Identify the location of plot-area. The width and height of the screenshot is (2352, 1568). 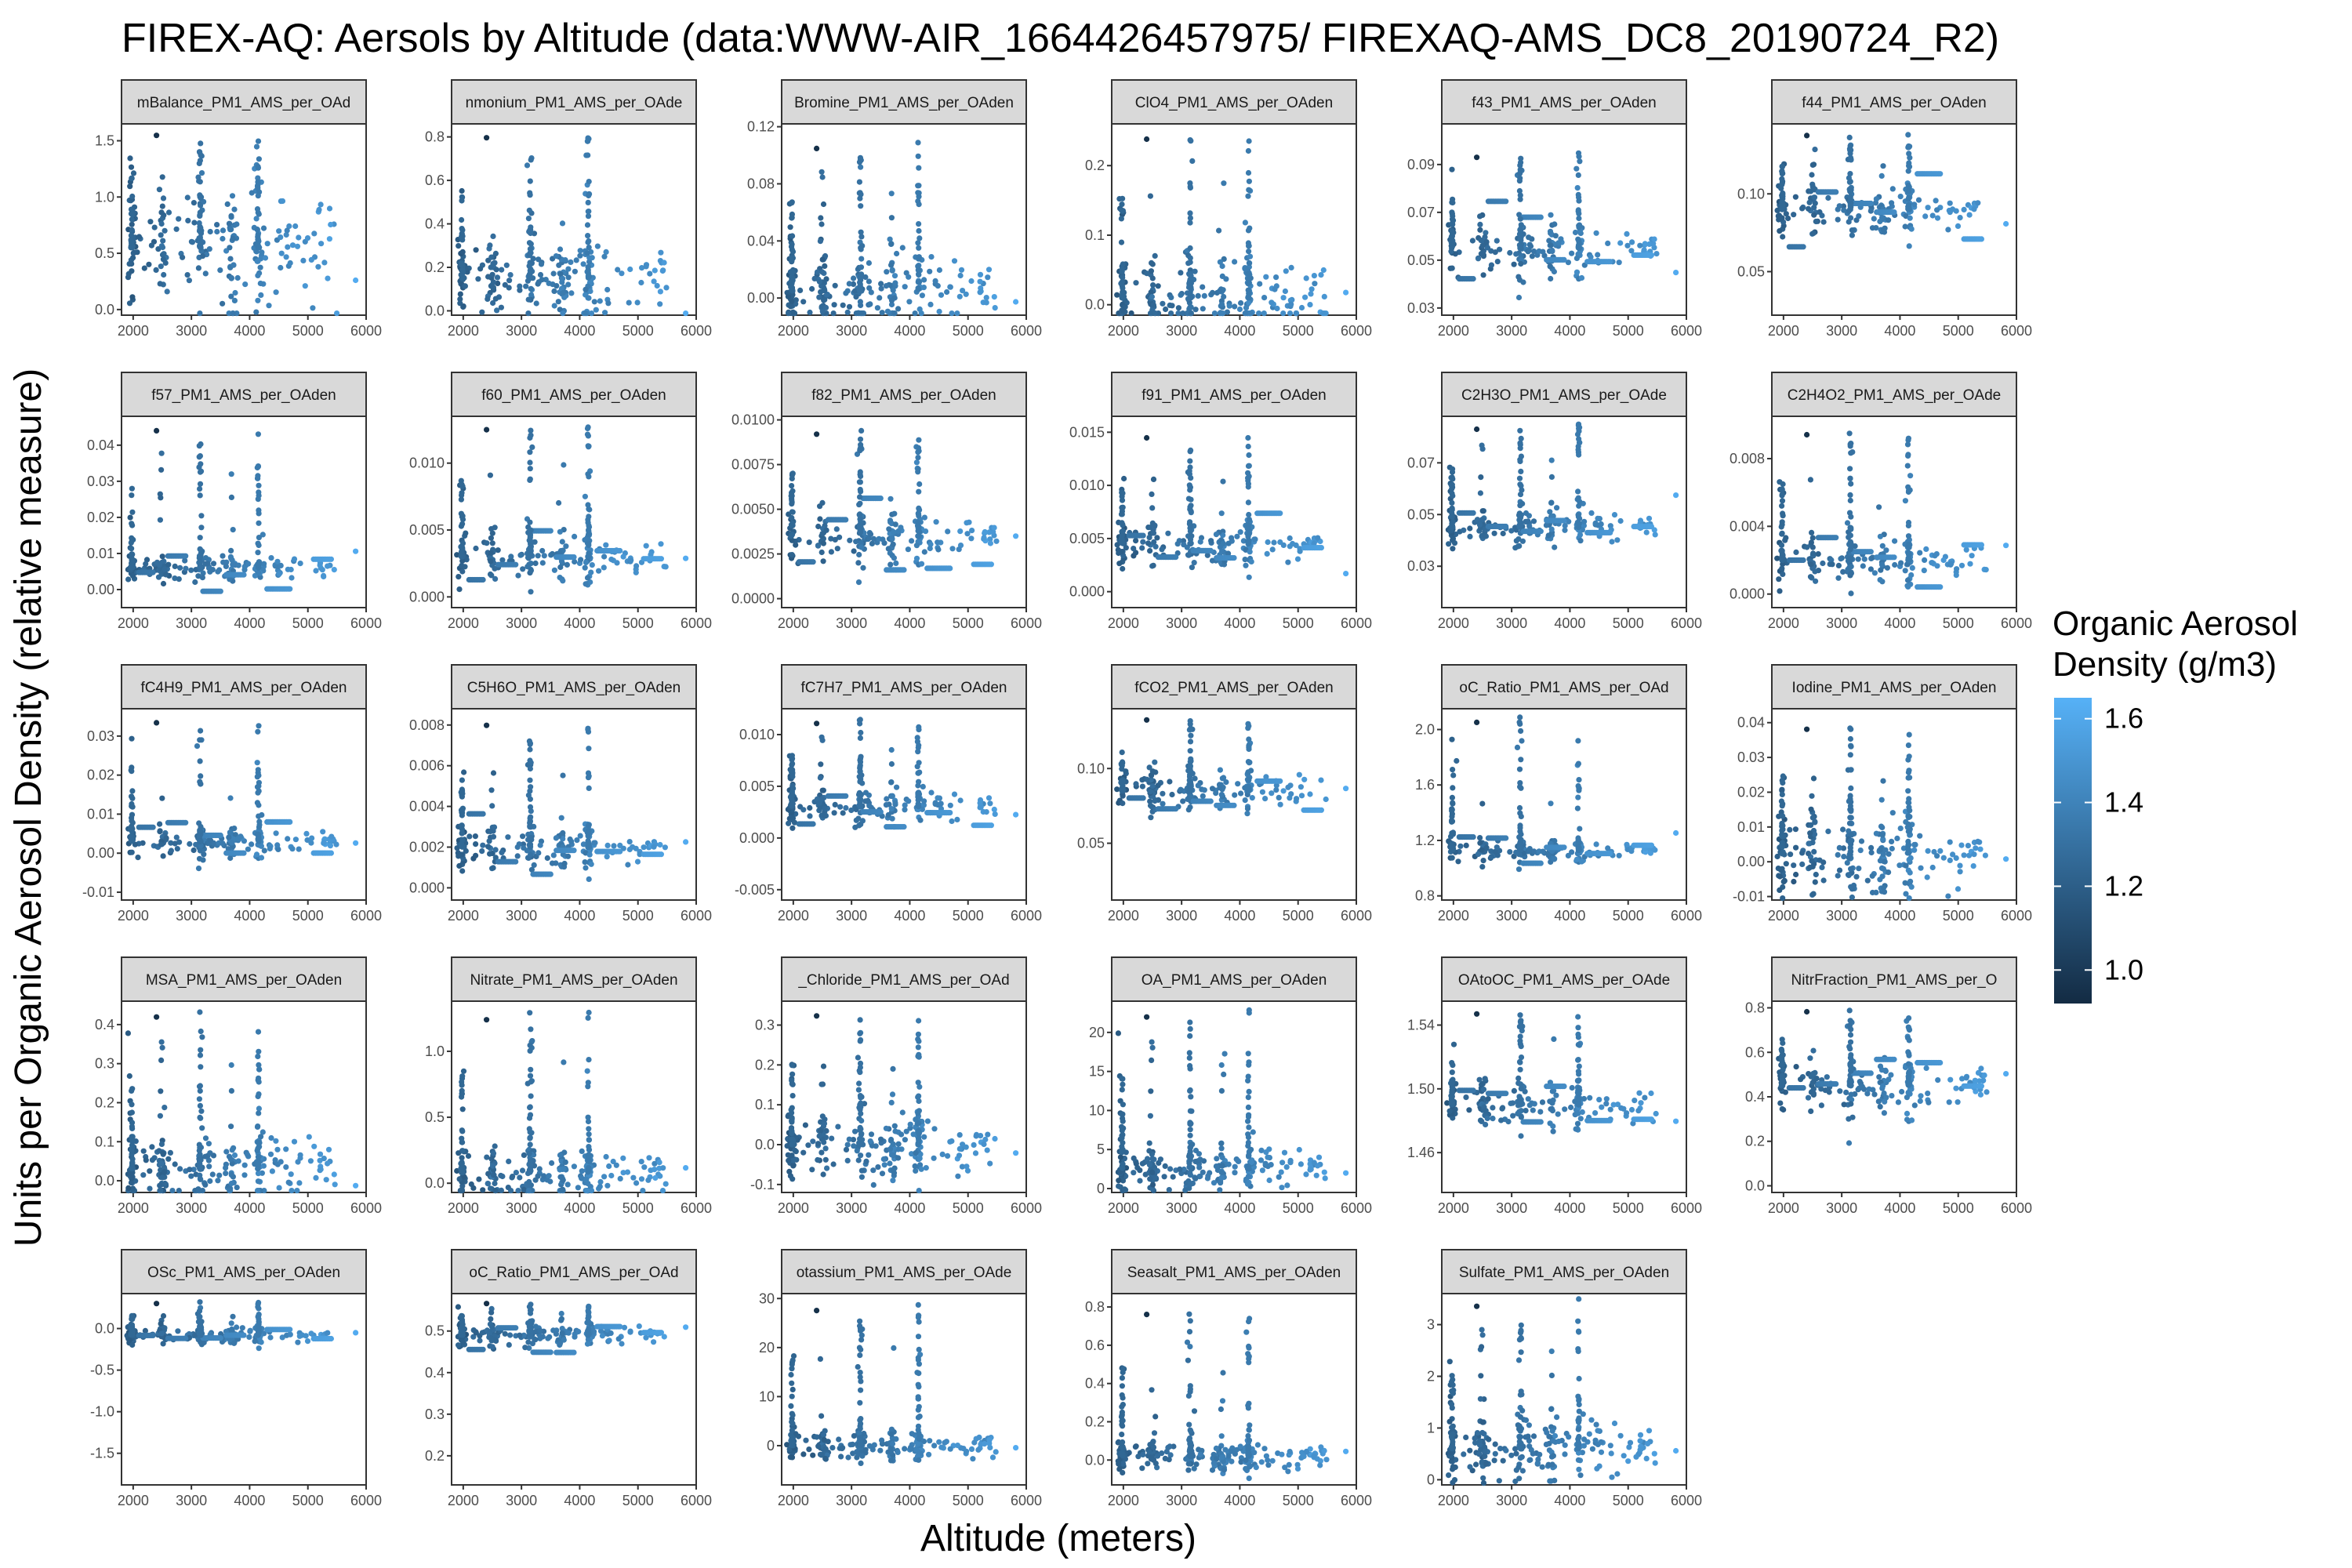
(1234, 512).